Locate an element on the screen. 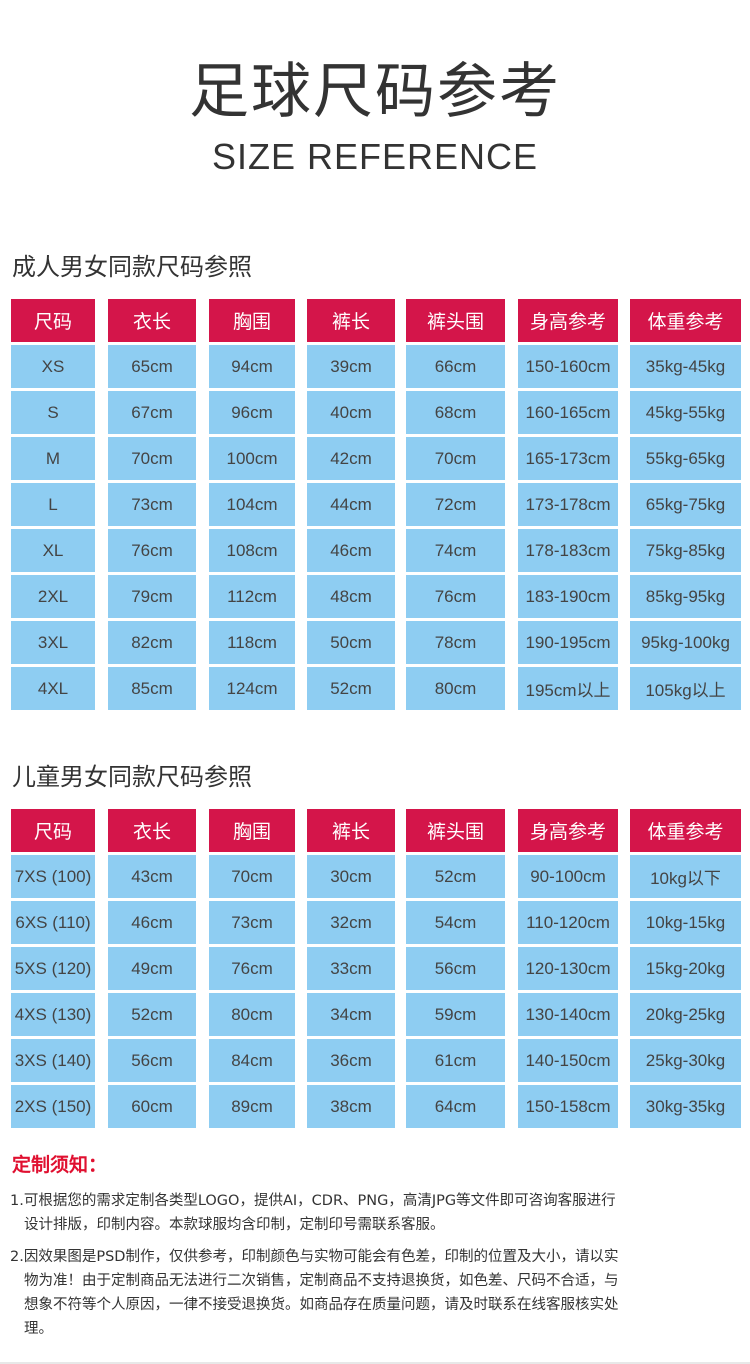  cell-waist: 66cm is located at coordinates (455, 366).